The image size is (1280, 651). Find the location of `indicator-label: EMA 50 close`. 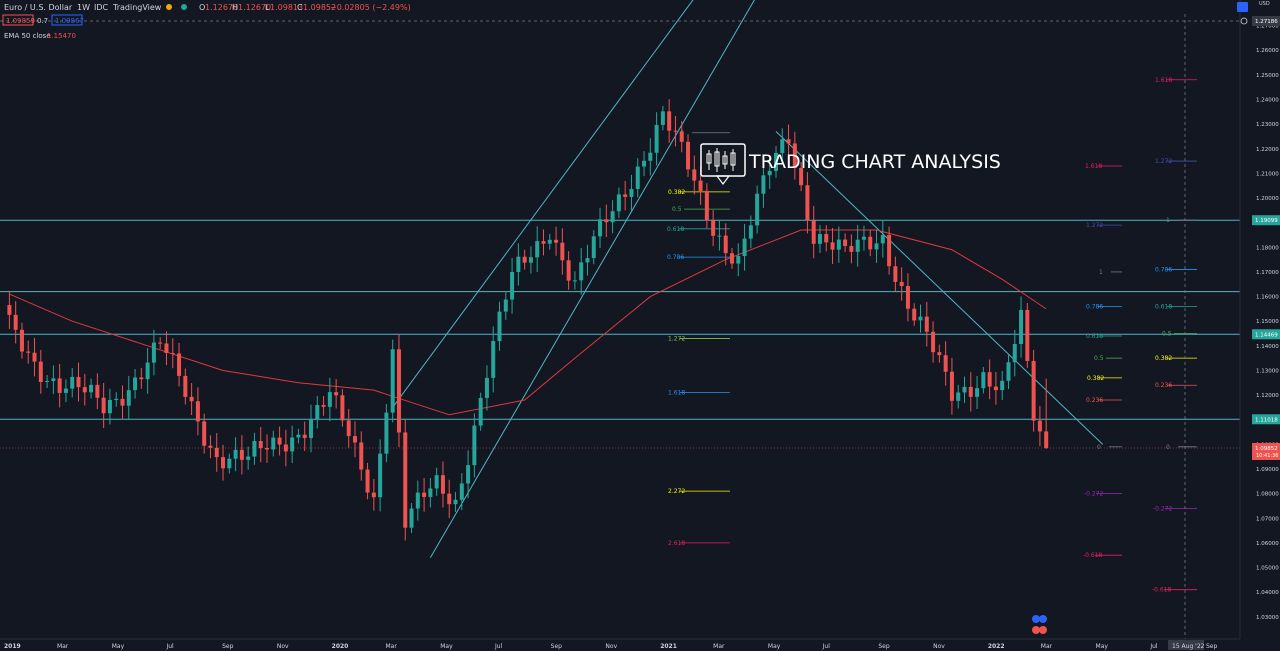

indicator-label: EMA 50 close is located at coordinates (27, 36).